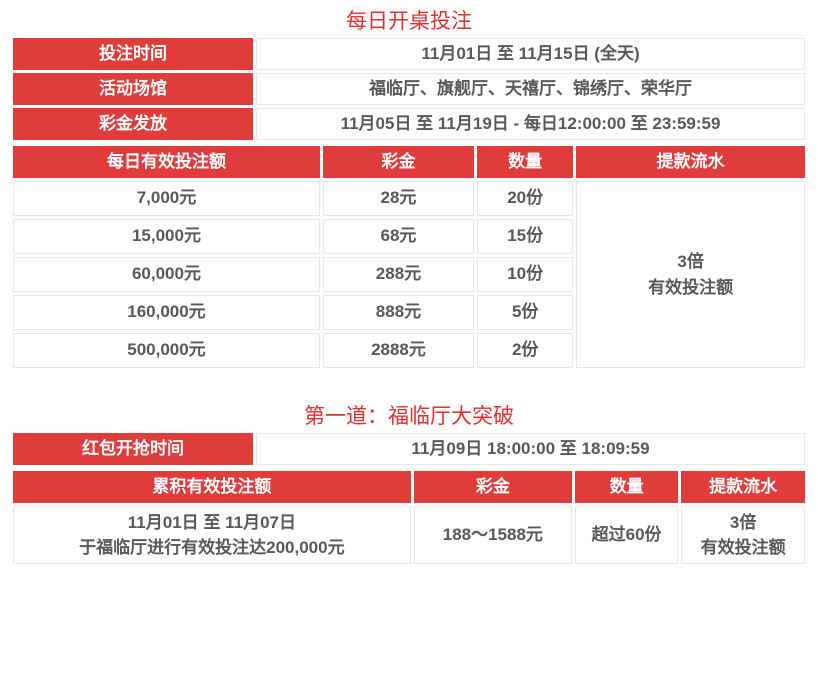 This screenshot has height=675, width=818. Describe the element at coordinates (212, 535) in the screenshot. I see `bet-condition: 11月01日 至 11月07日 于福临厅进行有效投注达200,000元` at that location.